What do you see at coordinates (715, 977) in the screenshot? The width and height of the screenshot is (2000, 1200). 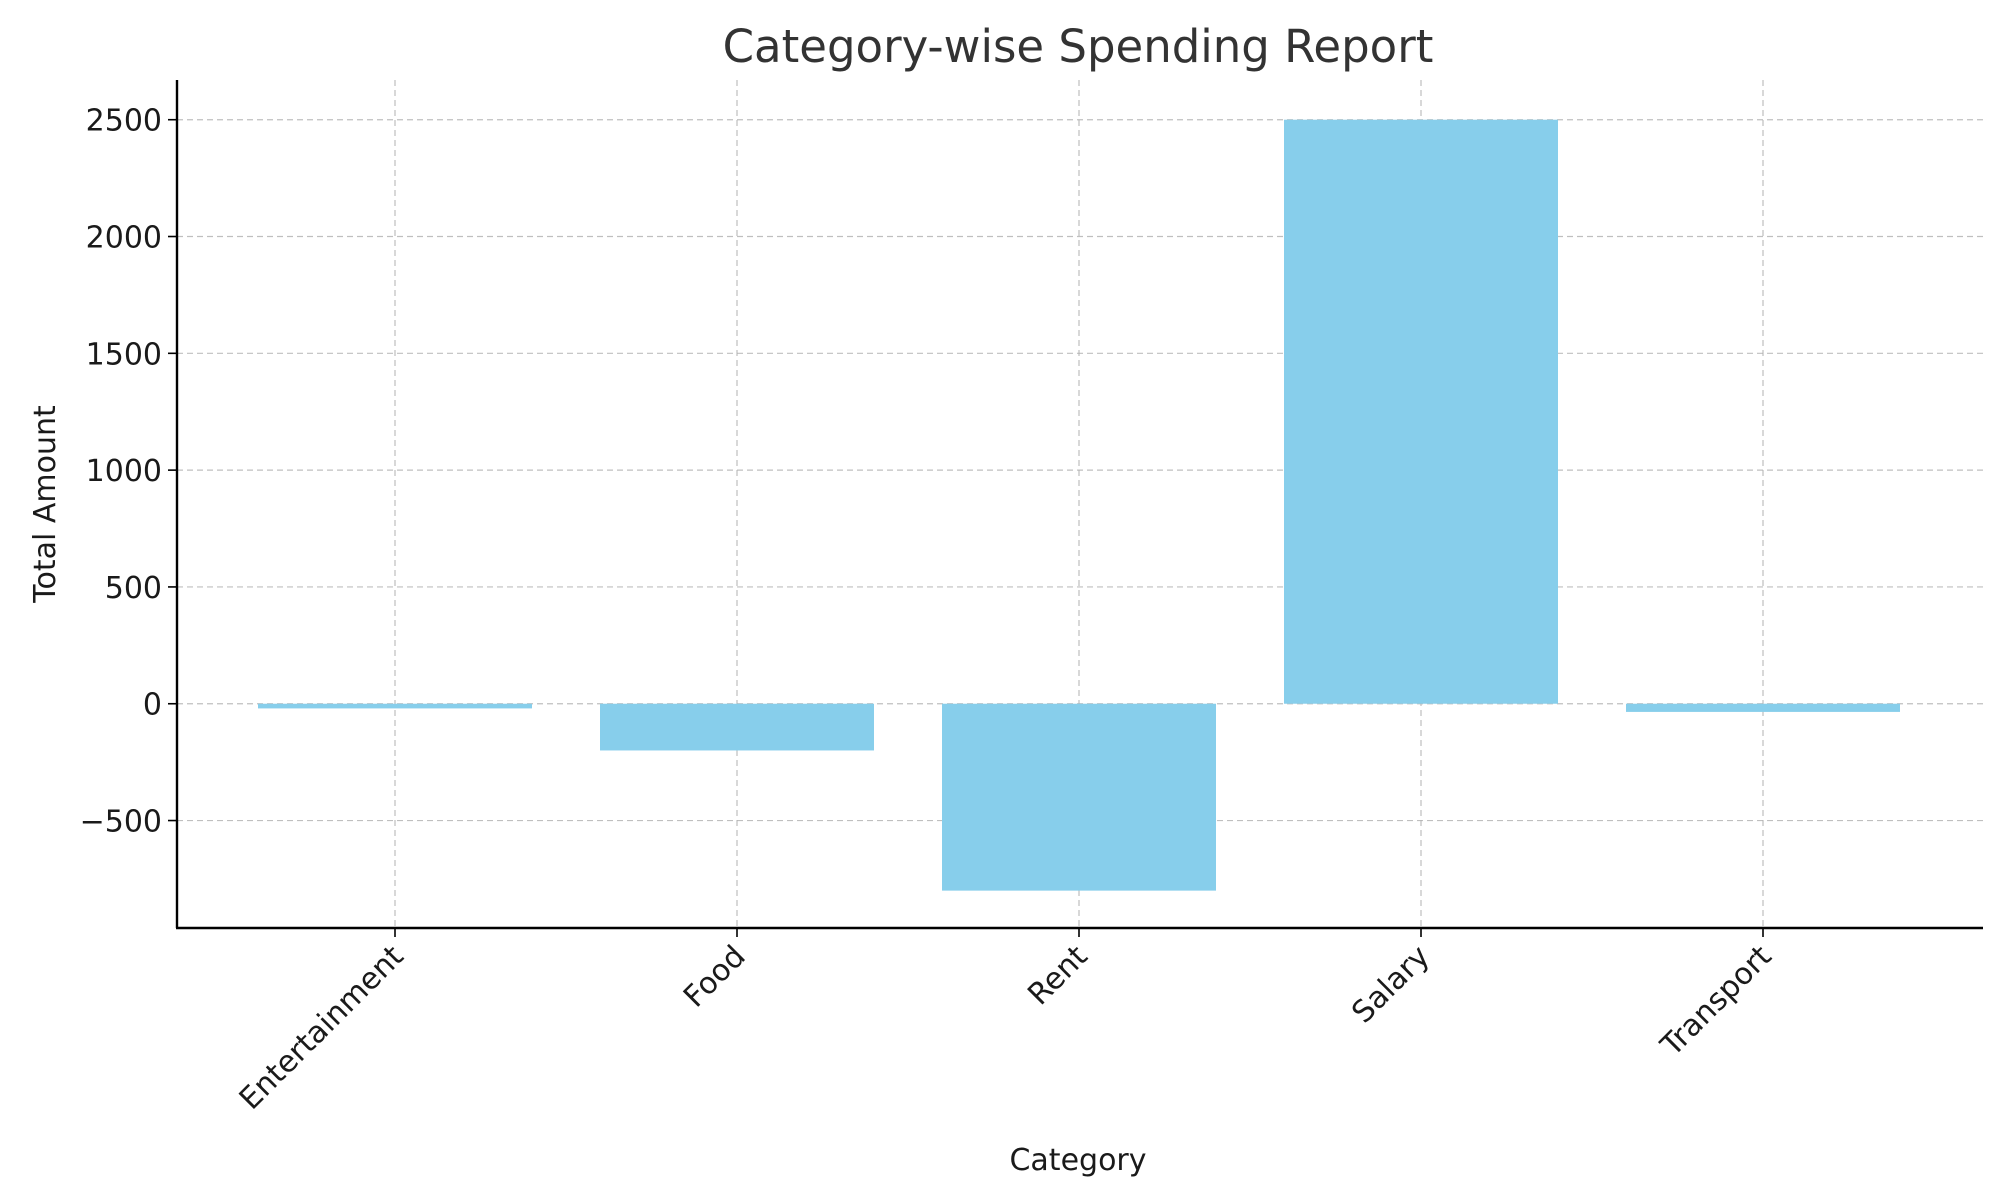 I see `x-tick-label: Food` at bounding box center [715, 977].